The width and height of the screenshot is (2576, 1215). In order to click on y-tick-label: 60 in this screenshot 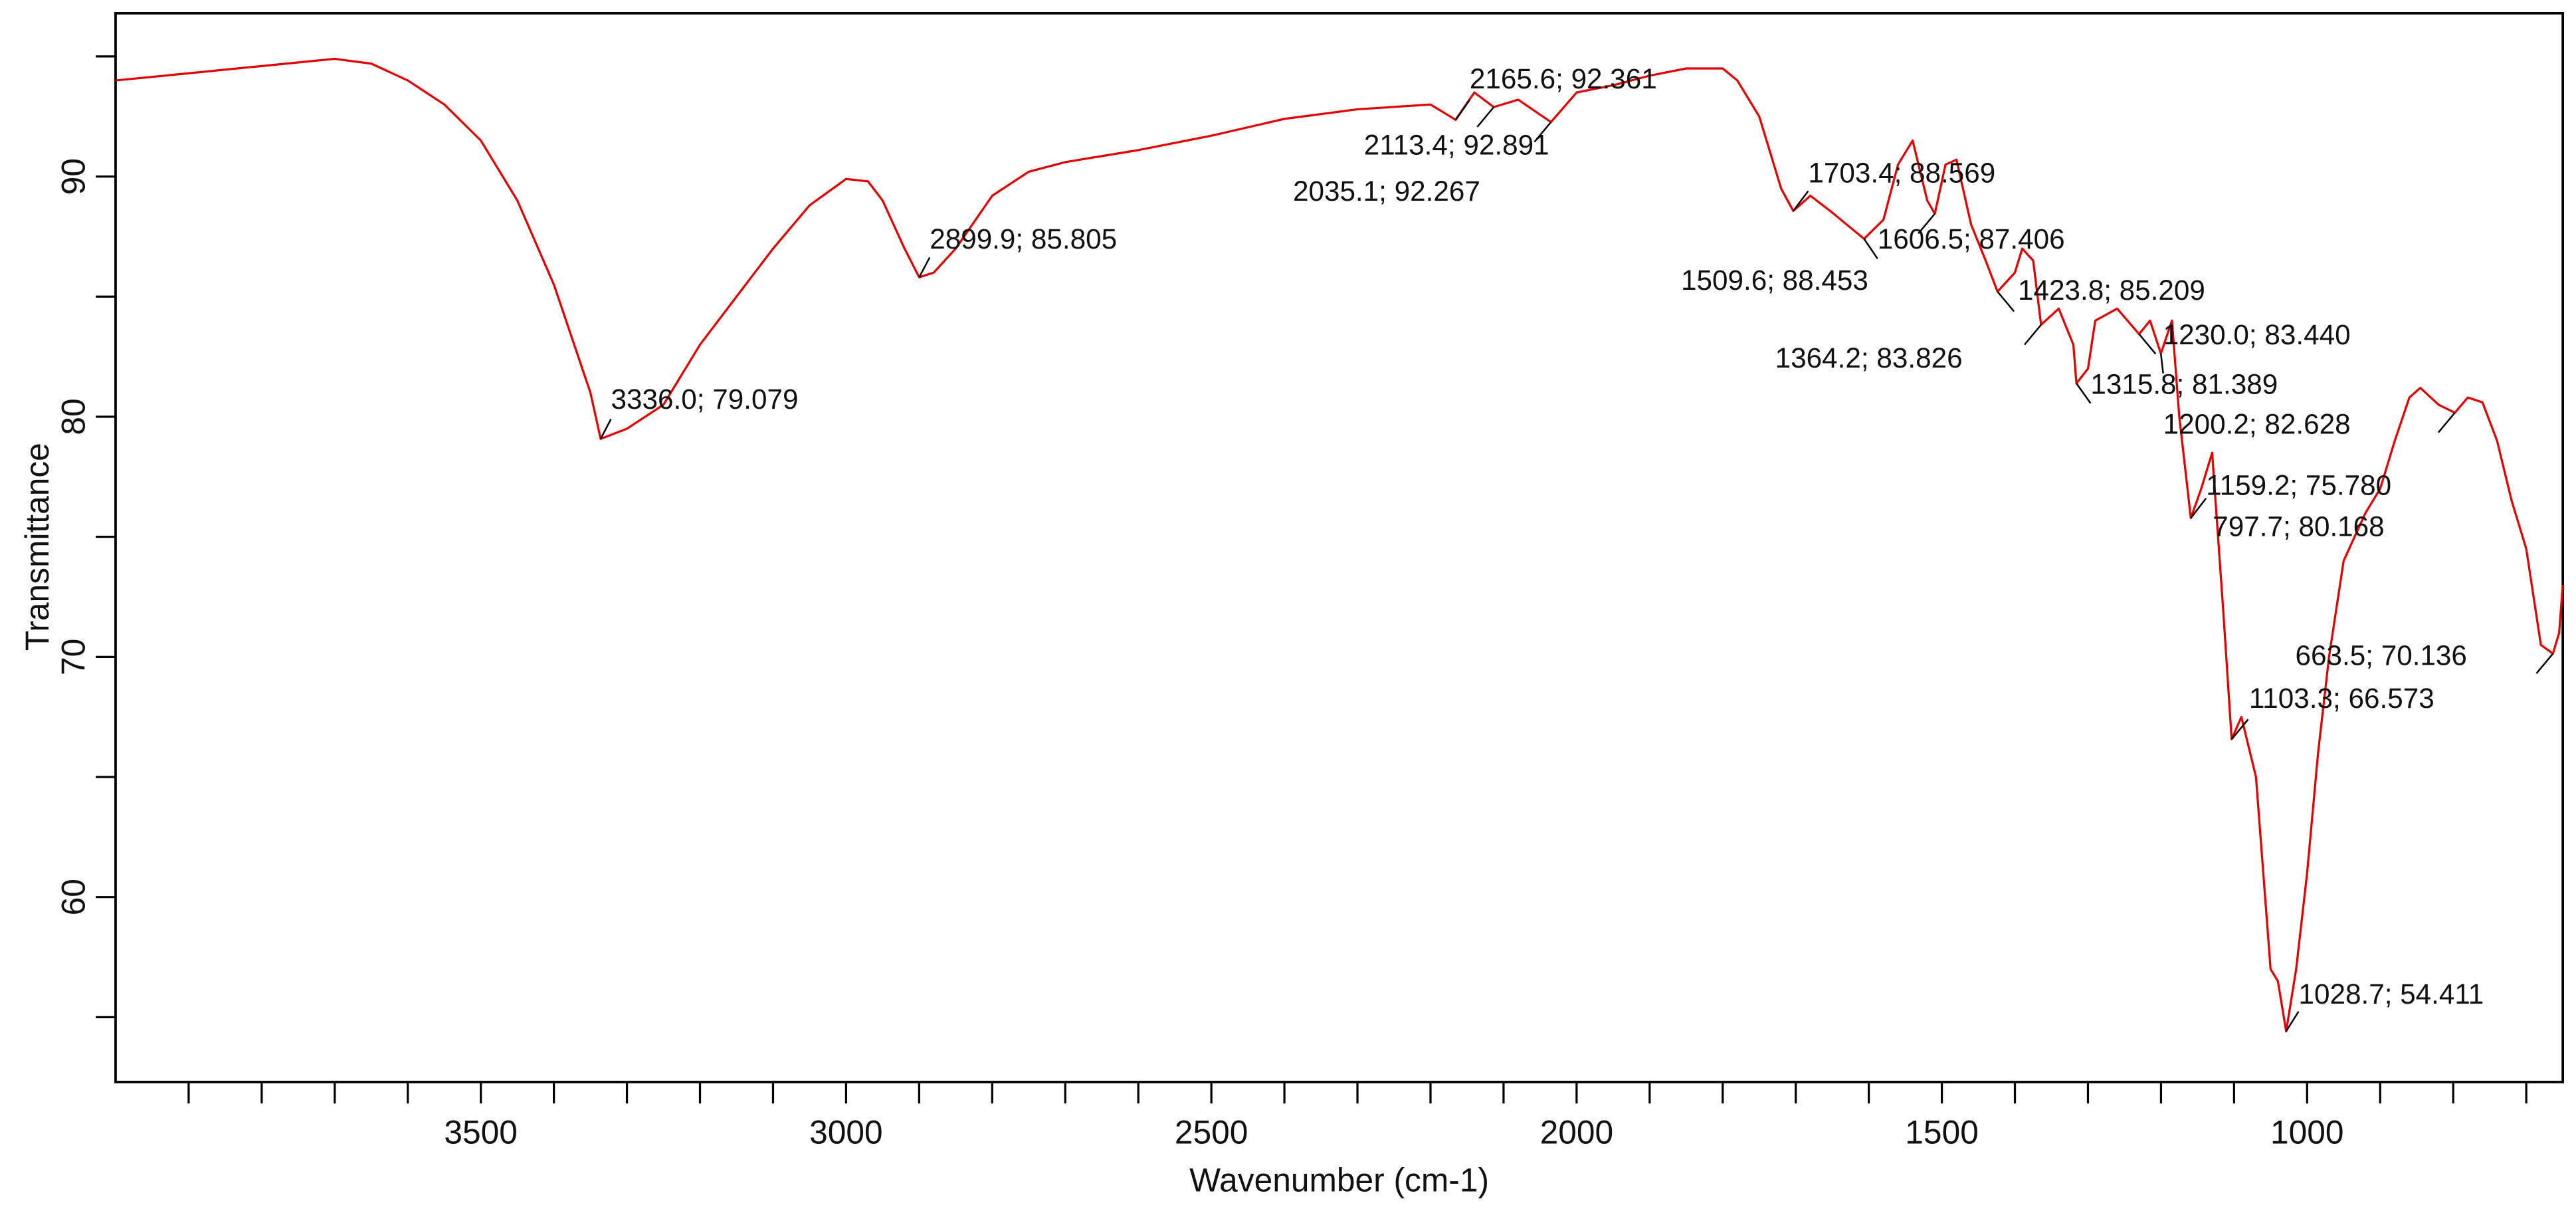, I will do `click(73, 897)`.